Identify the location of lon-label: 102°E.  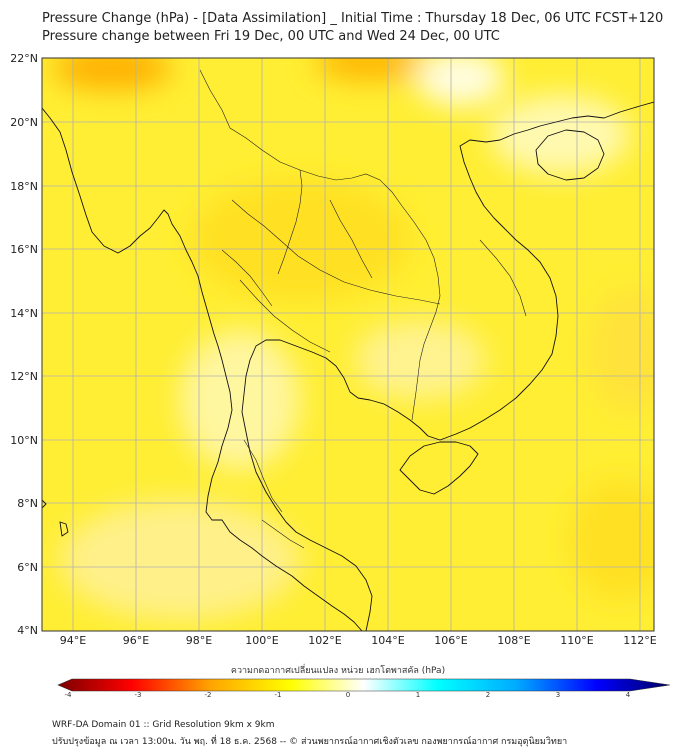
(325, 640).